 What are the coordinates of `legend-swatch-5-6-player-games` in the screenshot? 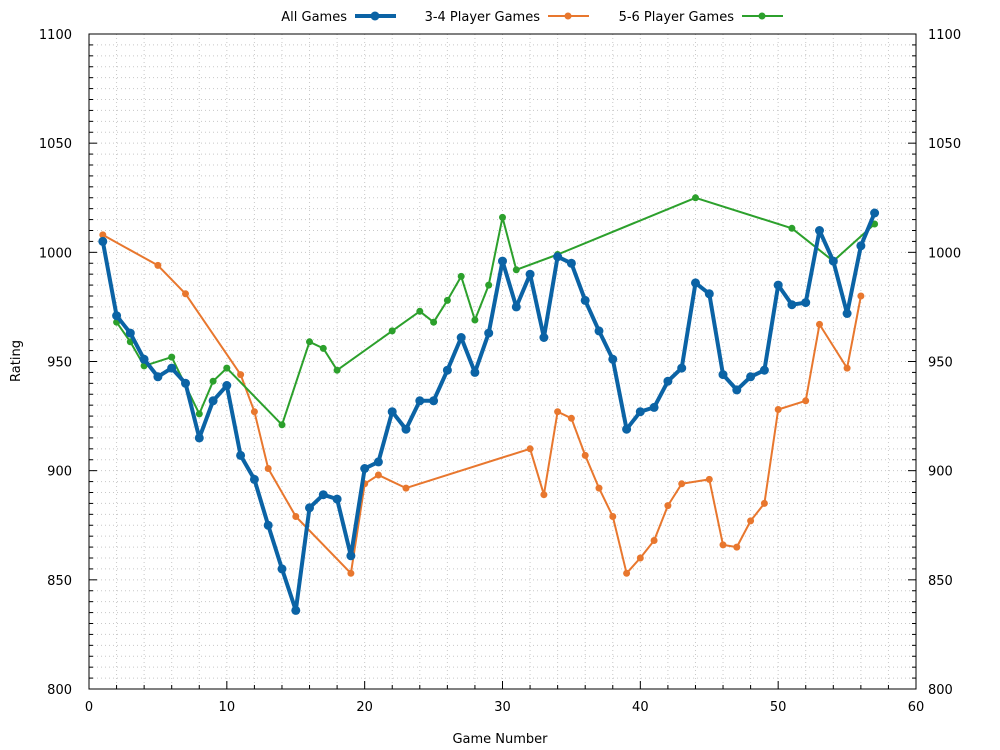 It's located at (762, 16).